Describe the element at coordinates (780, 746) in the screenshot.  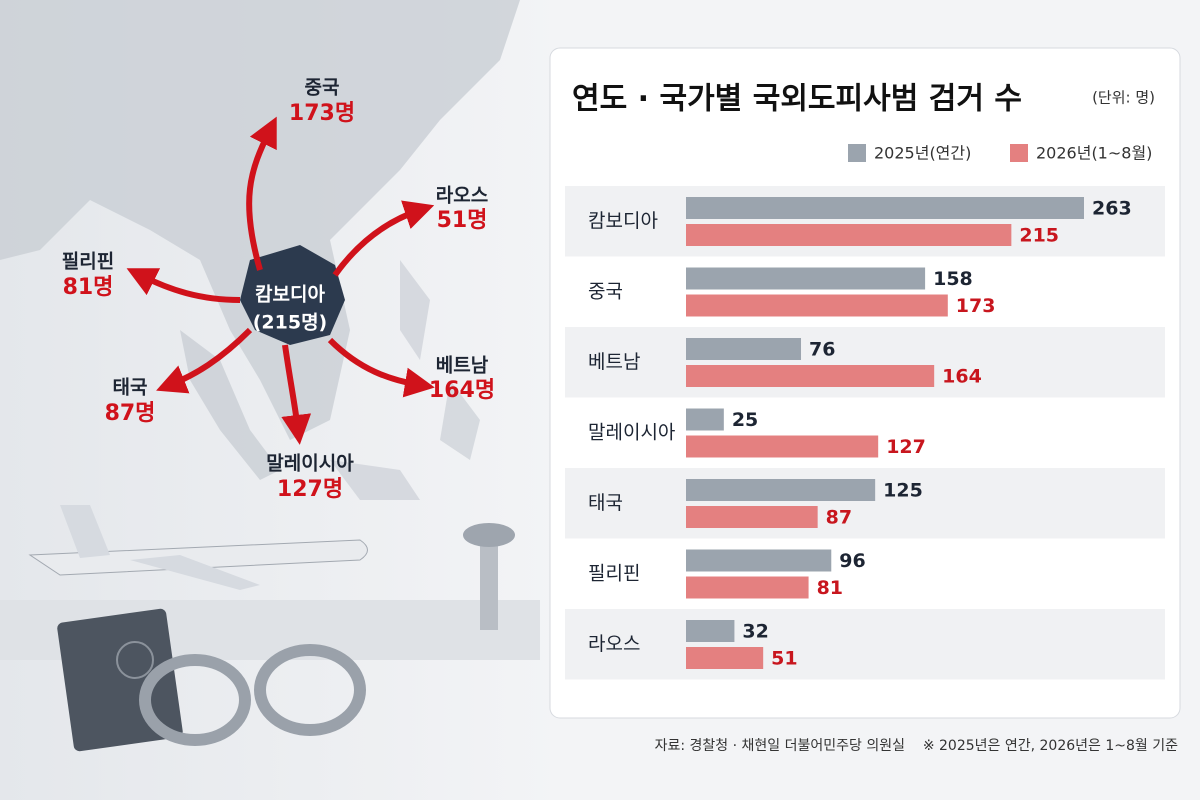
I see `footer-source: 자료: 경찰청 · 채현일 더불어민주당 의원실` at that location.